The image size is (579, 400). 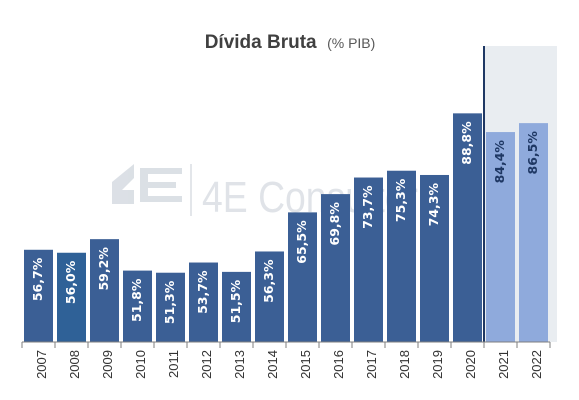 What do you see at coordinates (503, 364) in the screenshot?
I see `x-tick-label-2021: 2021` at bounding box center [503, 364].